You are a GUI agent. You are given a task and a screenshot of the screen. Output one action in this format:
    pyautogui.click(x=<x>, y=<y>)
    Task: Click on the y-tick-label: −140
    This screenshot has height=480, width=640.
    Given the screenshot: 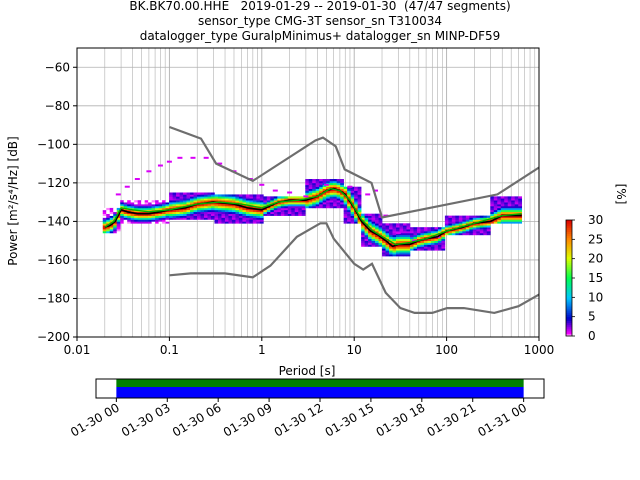 What is the action you would take?
    pyautogui.click(x=53, y=221)
    